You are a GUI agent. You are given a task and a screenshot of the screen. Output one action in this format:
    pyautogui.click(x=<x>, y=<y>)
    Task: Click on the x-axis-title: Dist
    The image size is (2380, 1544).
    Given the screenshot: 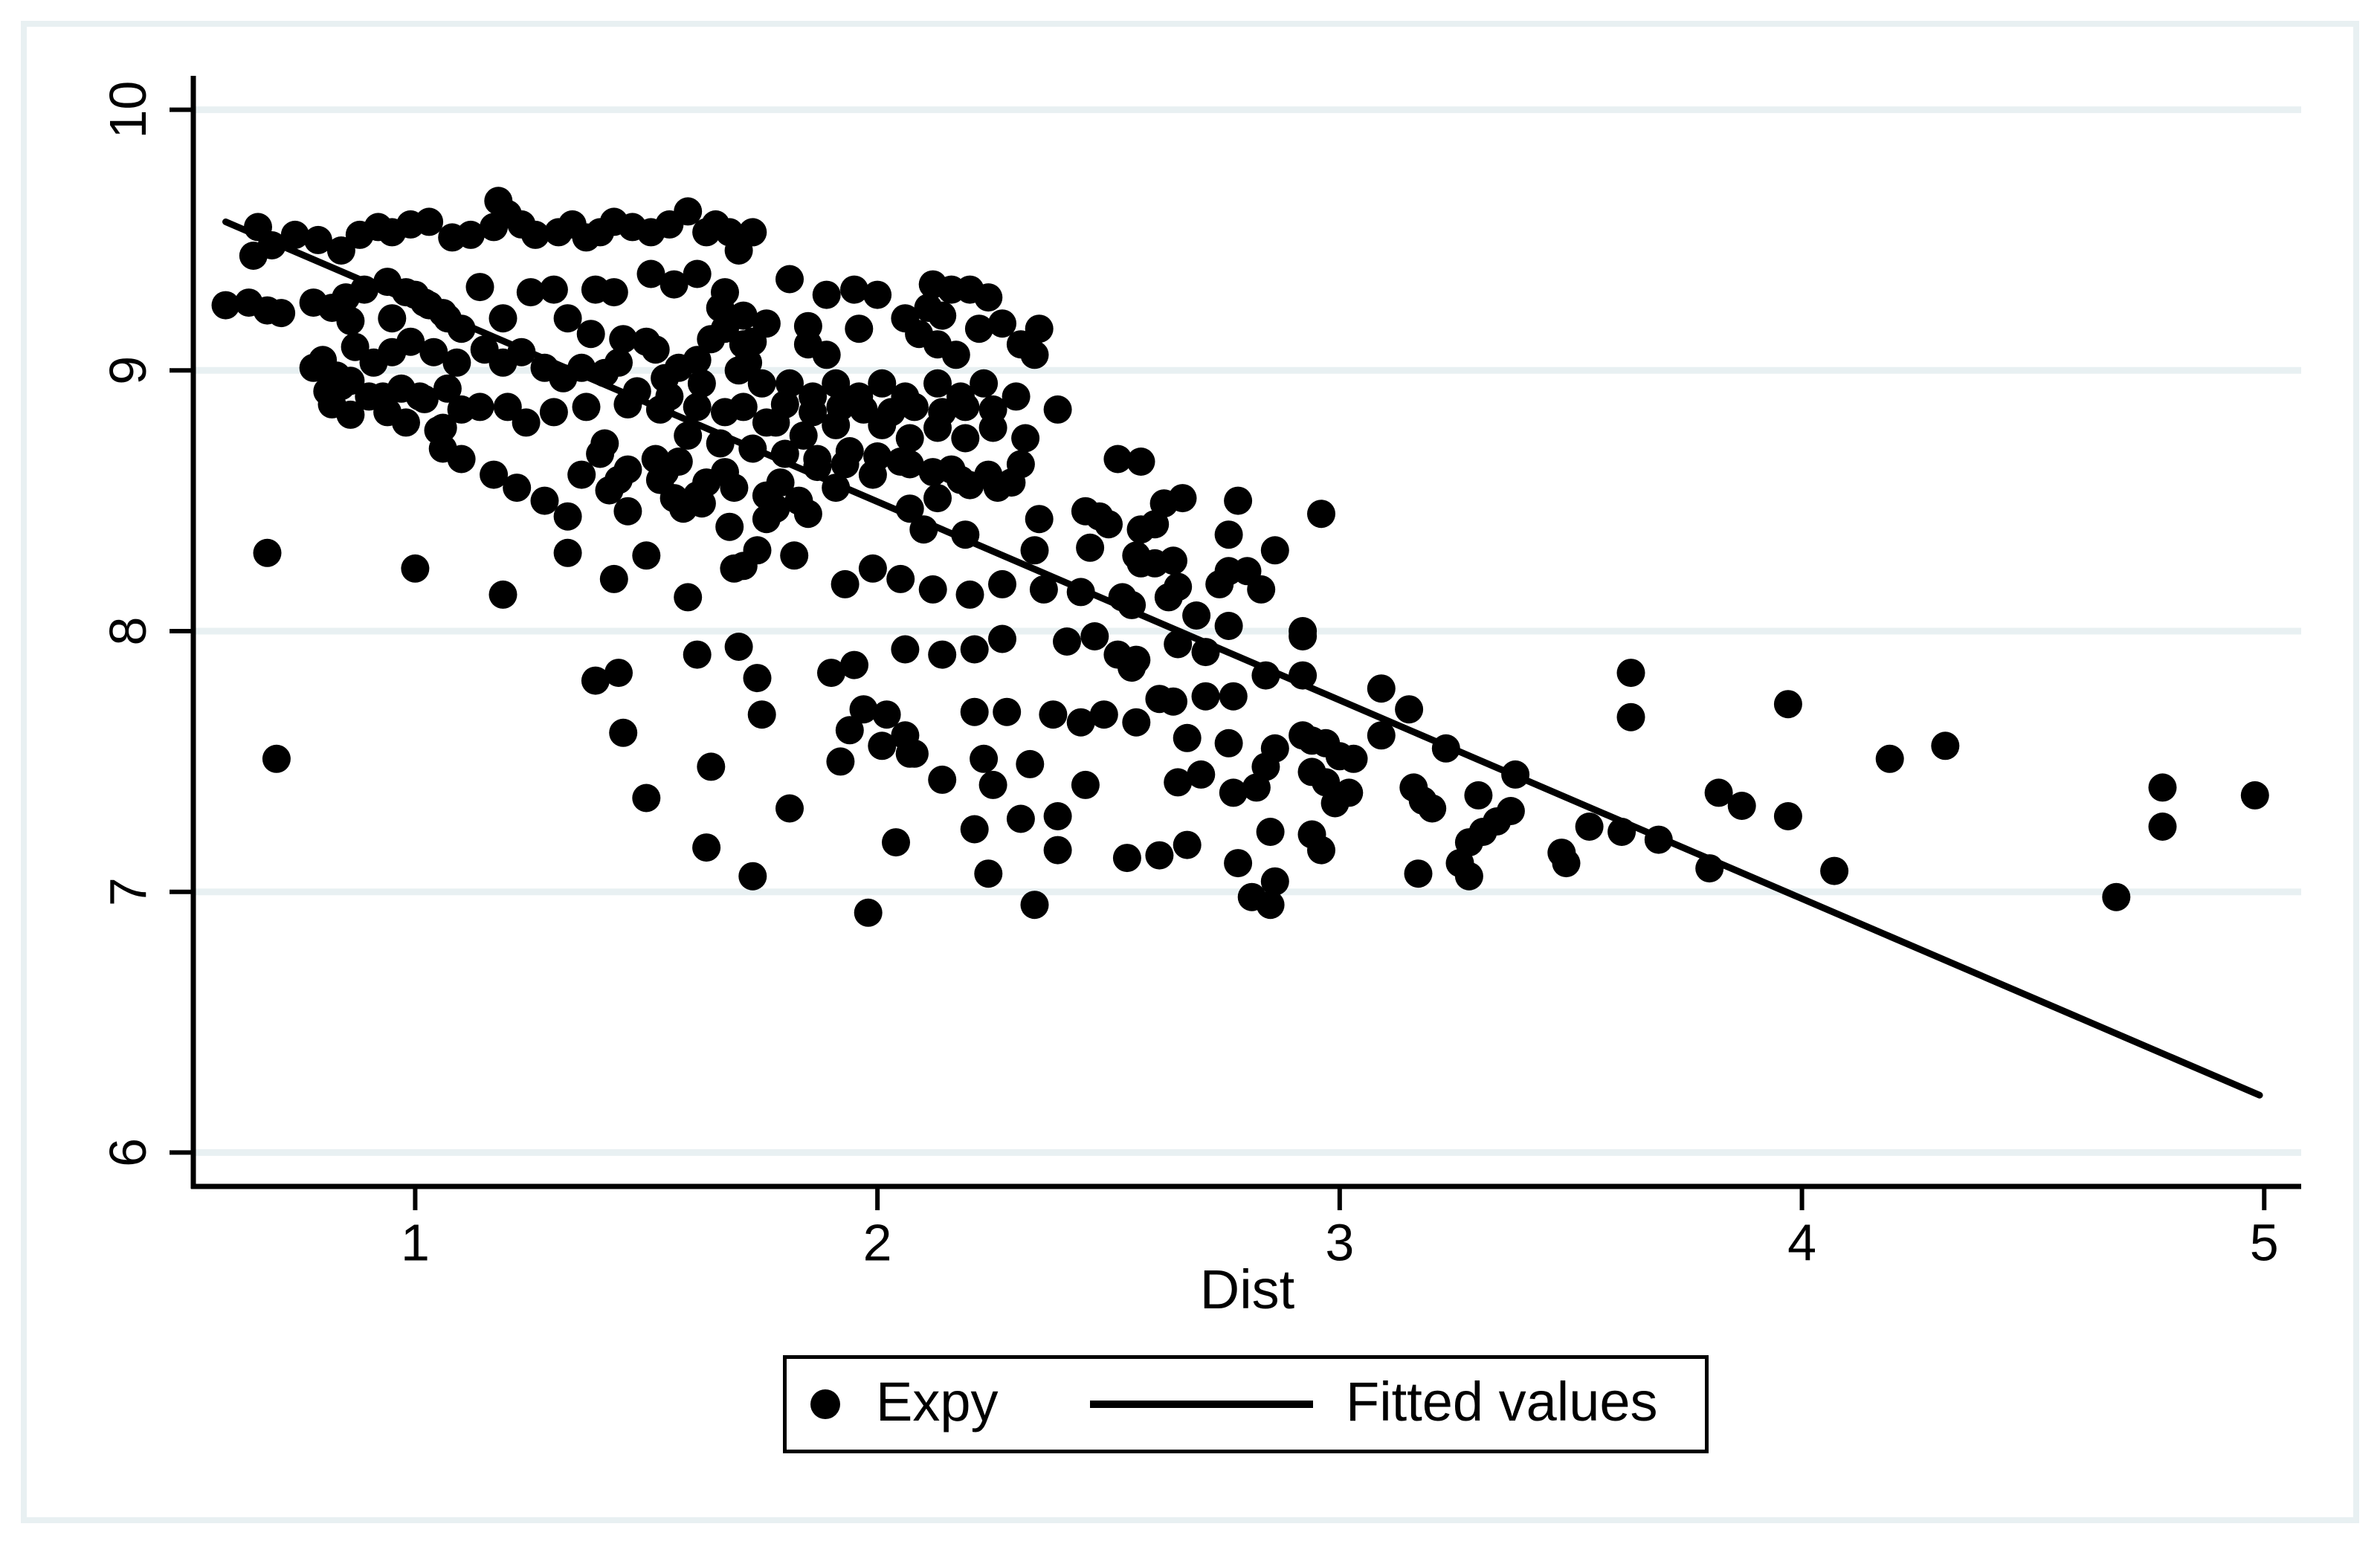 What is the action you would take?
    pyautogui.click(x=1247, y=1289)
    